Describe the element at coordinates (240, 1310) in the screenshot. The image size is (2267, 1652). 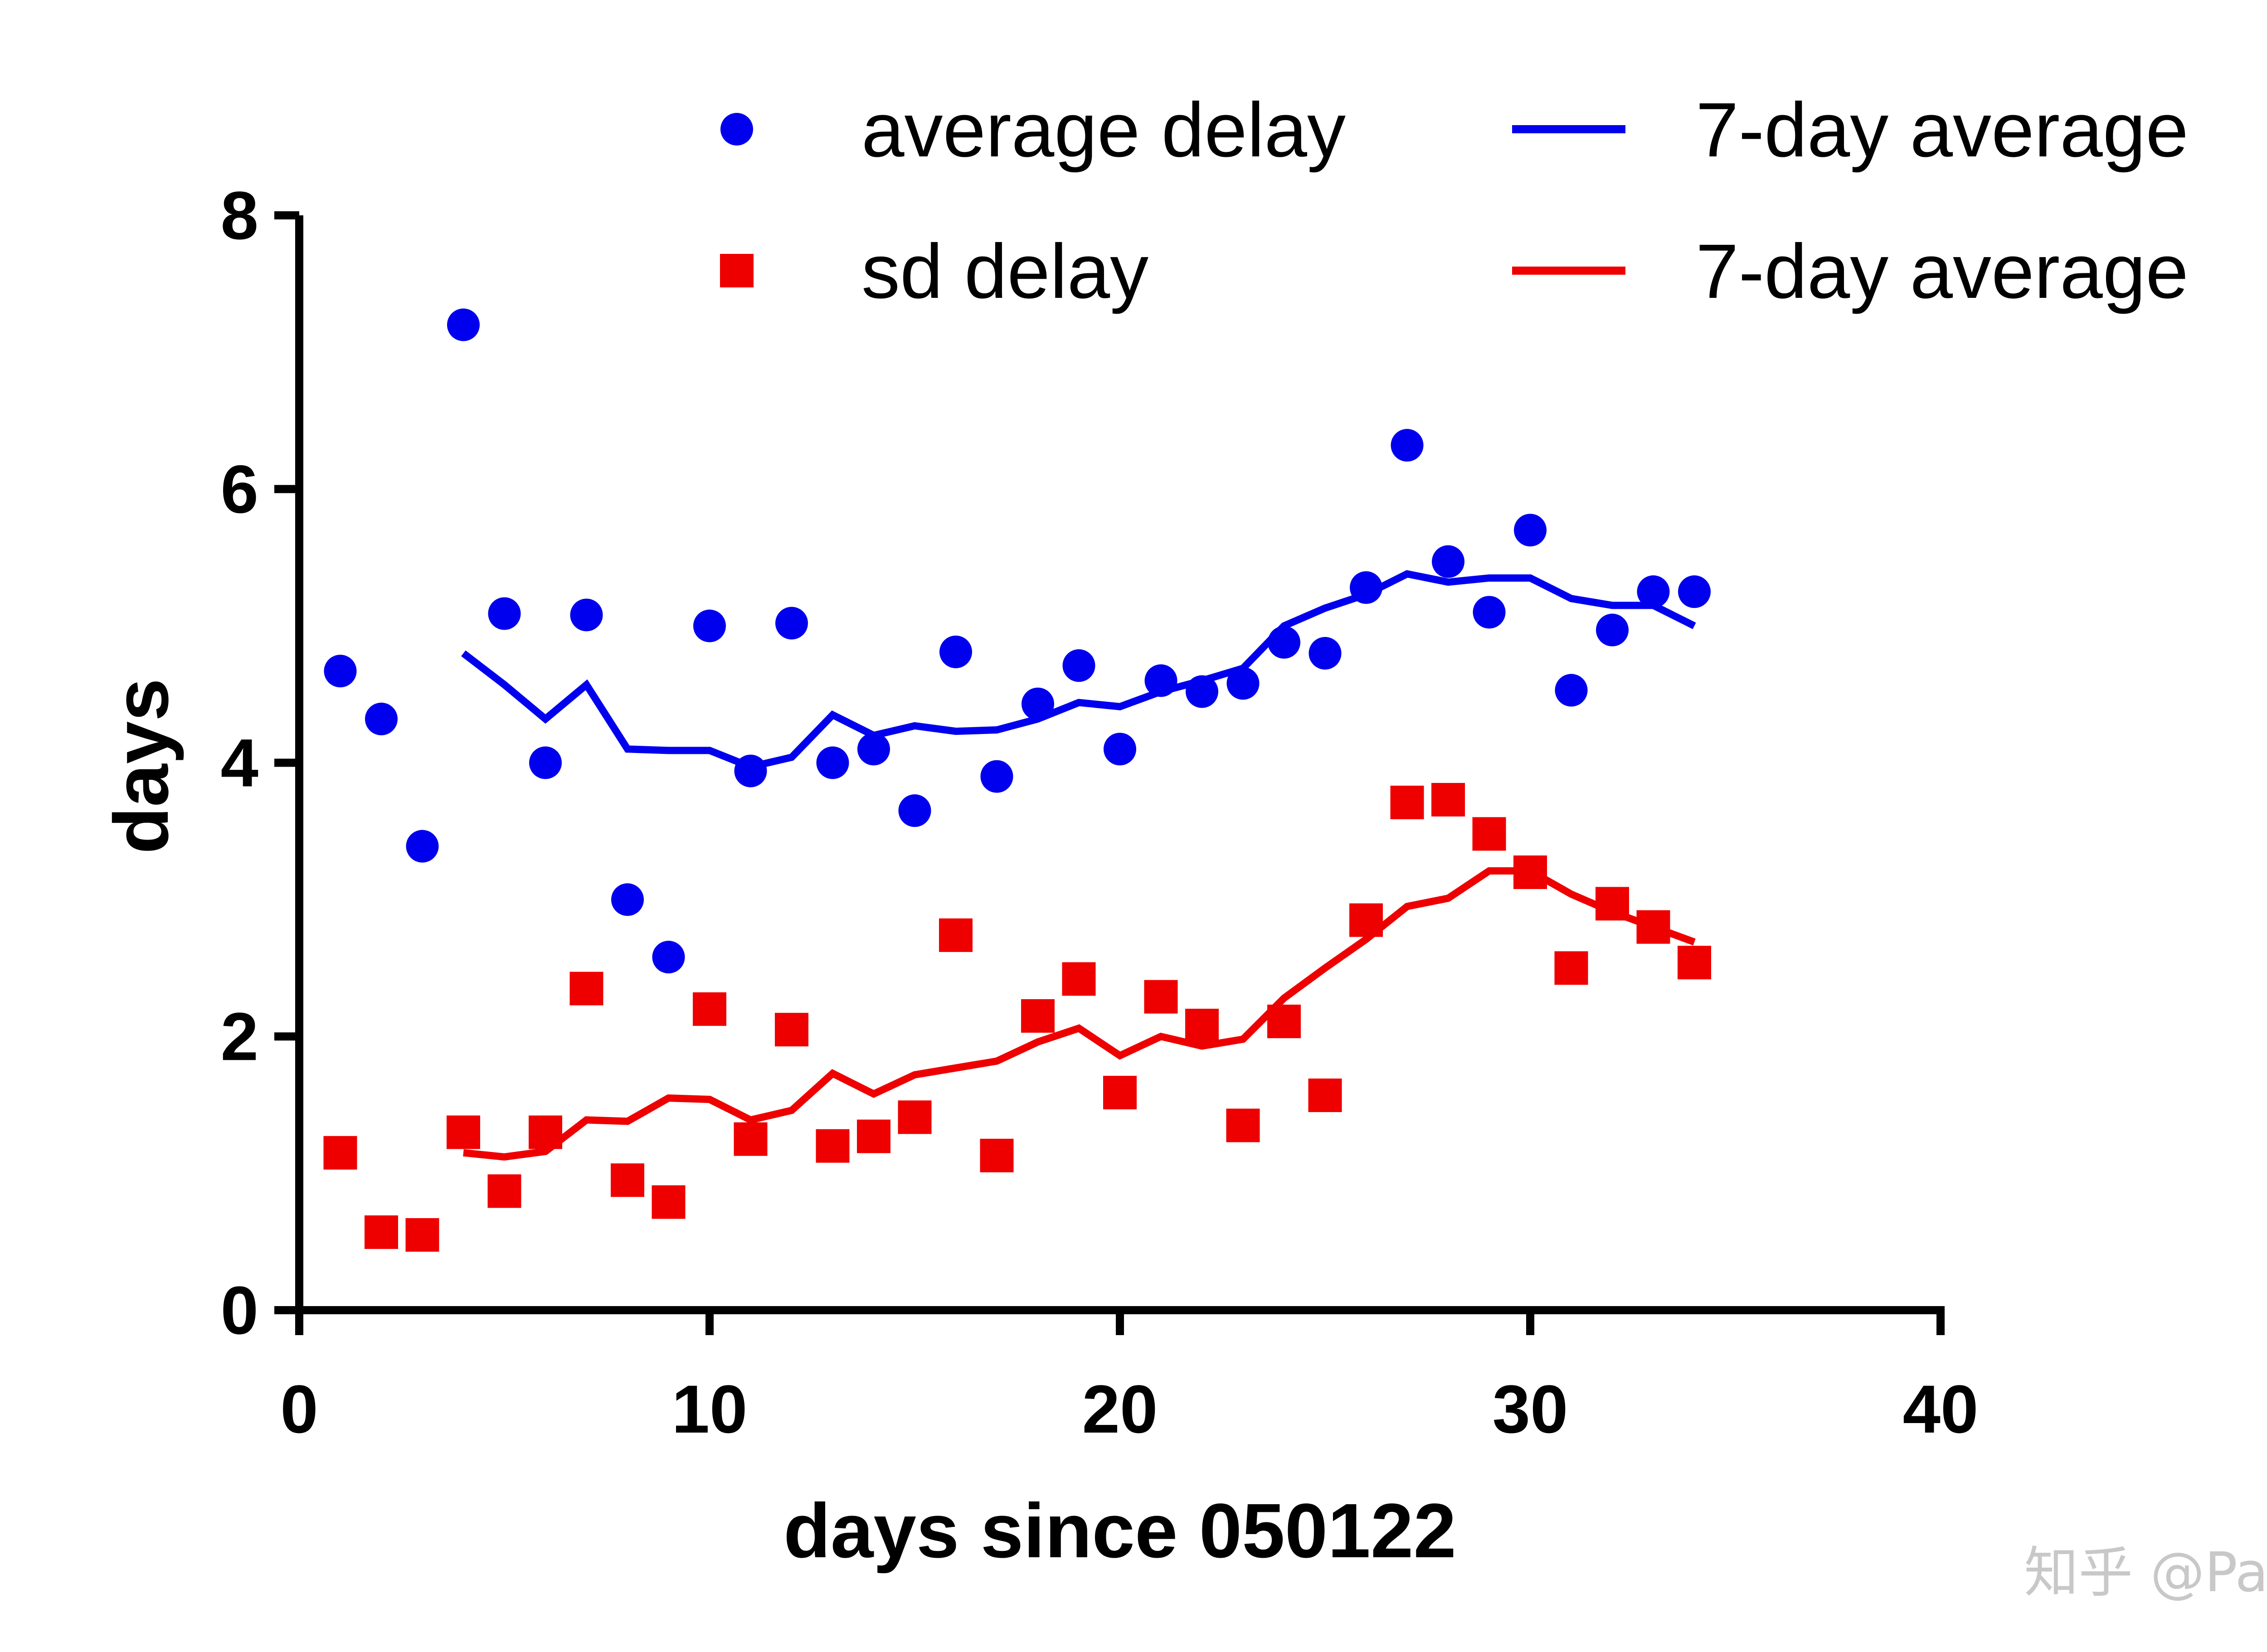
I see `y-tick-label: 0` at that location.